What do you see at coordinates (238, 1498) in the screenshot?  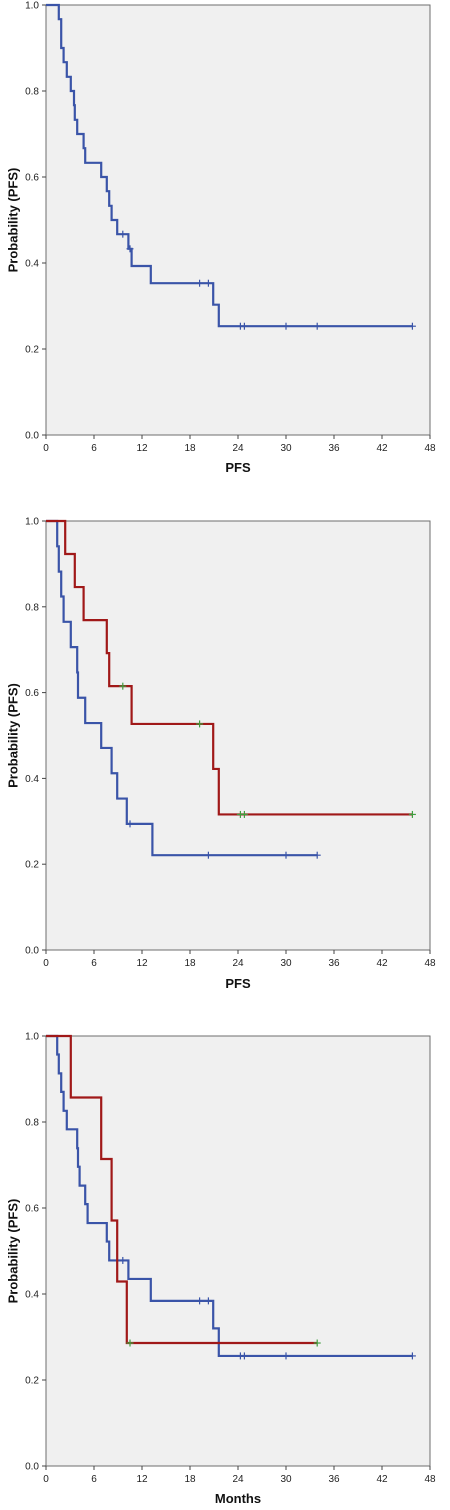 I see `x-axis-label: Months` at bounding box center [238, 1498].